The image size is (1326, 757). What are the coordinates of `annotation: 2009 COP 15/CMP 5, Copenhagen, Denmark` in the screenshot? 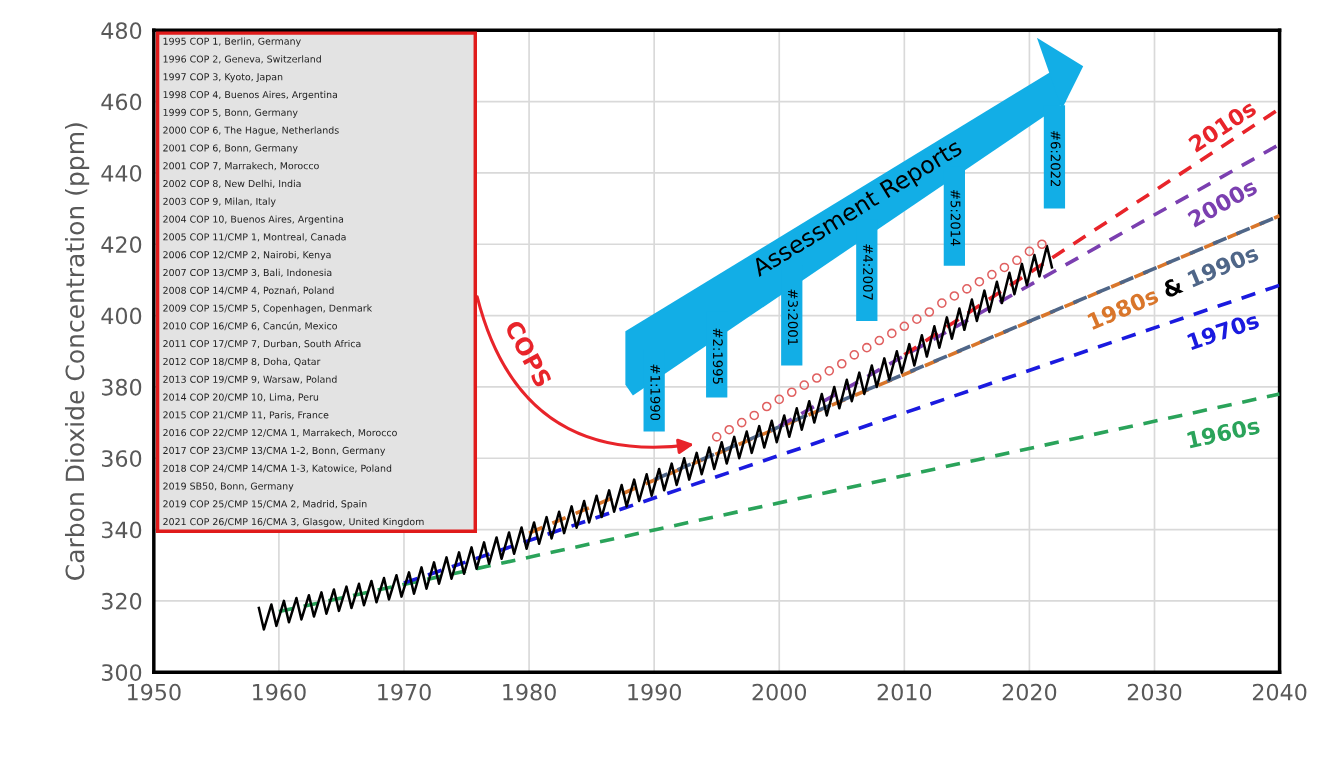 It's located at (268, 309).